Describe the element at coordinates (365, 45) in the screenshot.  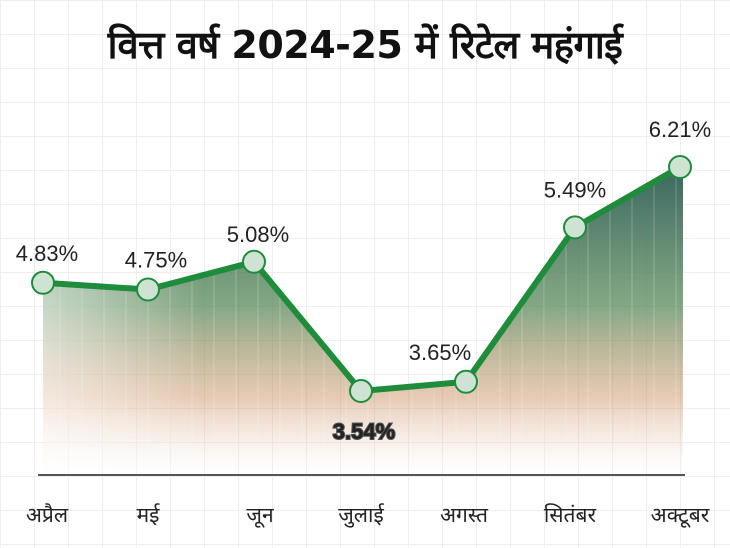
I see `chart-title: वित्त वर्ष 2024-25 में रिटेल महंगाई` at that location.